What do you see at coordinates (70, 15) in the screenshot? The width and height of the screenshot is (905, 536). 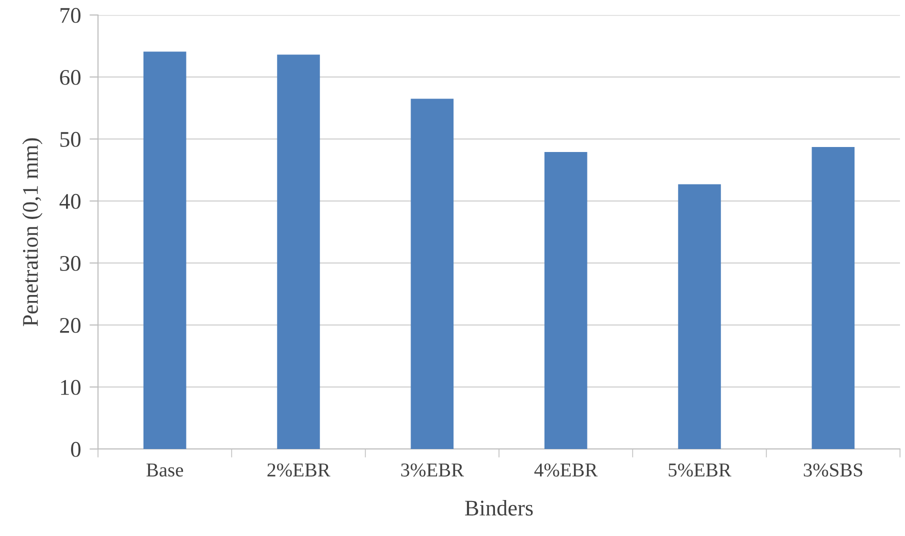 I see `y-tick-label: 70` at bounding box center [70, 15].